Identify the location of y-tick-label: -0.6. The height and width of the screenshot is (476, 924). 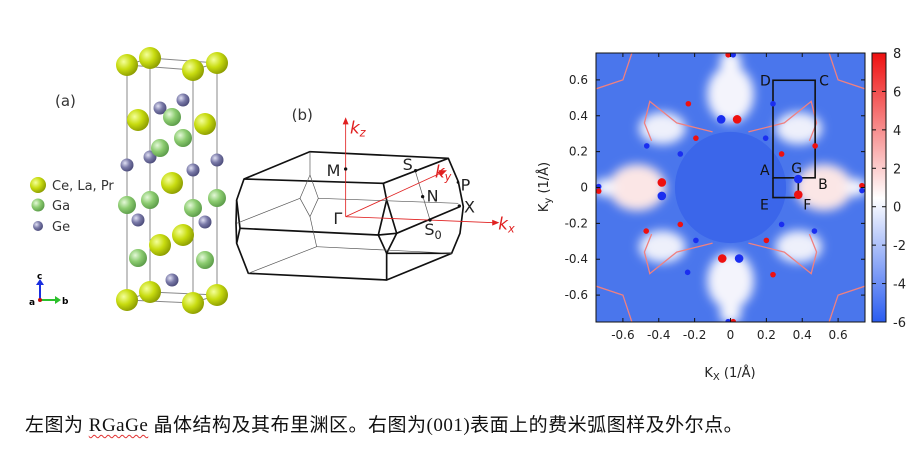
(576, 295).